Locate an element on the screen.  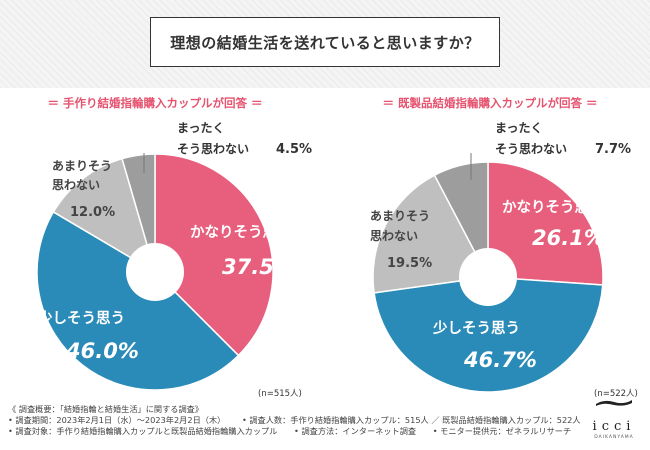
footer-method: • 調査方法：インターネット調査 is located at coordinates (355, 431).